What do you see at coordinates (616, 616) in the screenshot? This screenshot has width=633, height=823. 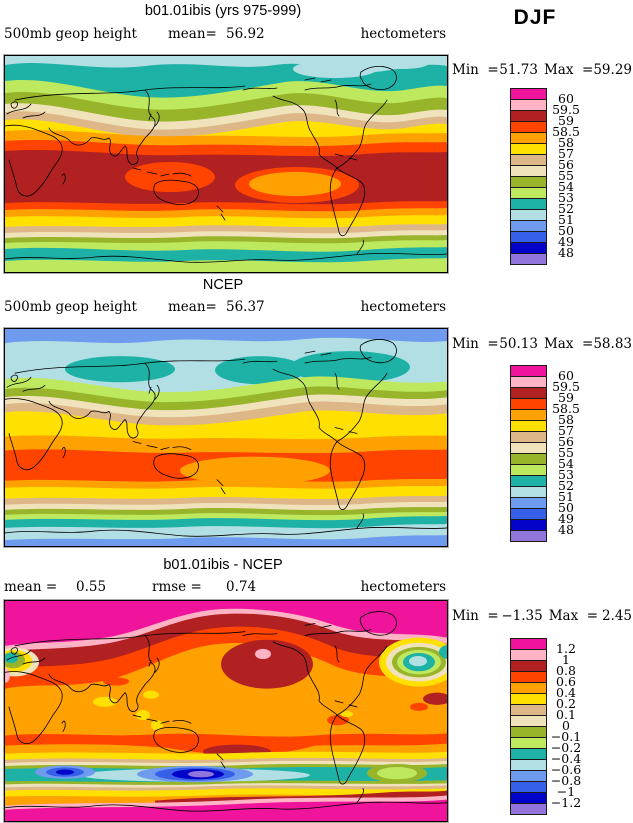 I see `panel3-max-value: 2.45` at bounding box center [616, 616].